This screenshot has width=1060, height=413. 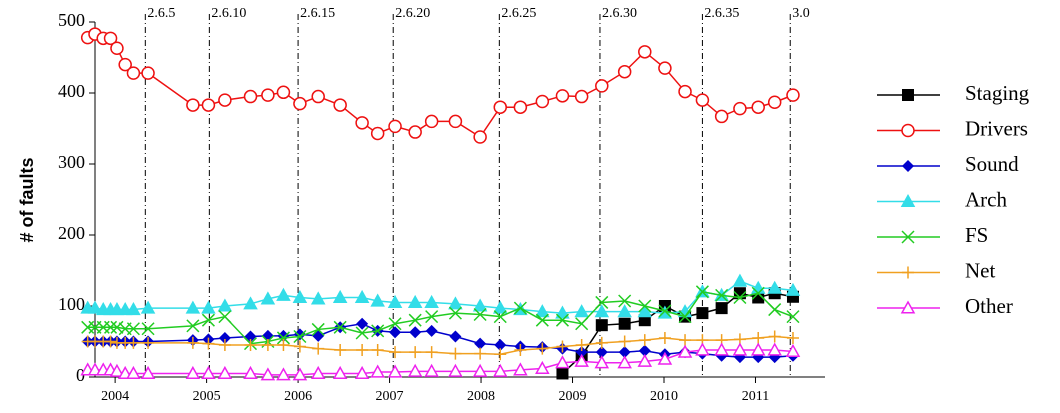 I want to click on x-tick-label: 2006, so click(x=298, y=396).